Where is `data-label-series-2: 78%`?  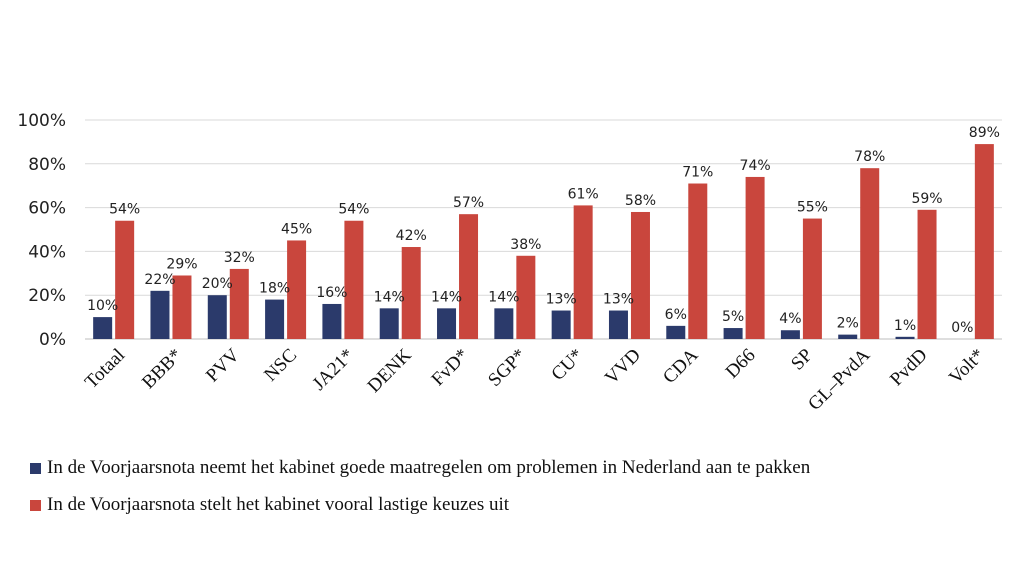
data-label-series-2: 78% is located at coordinates (869, 157).